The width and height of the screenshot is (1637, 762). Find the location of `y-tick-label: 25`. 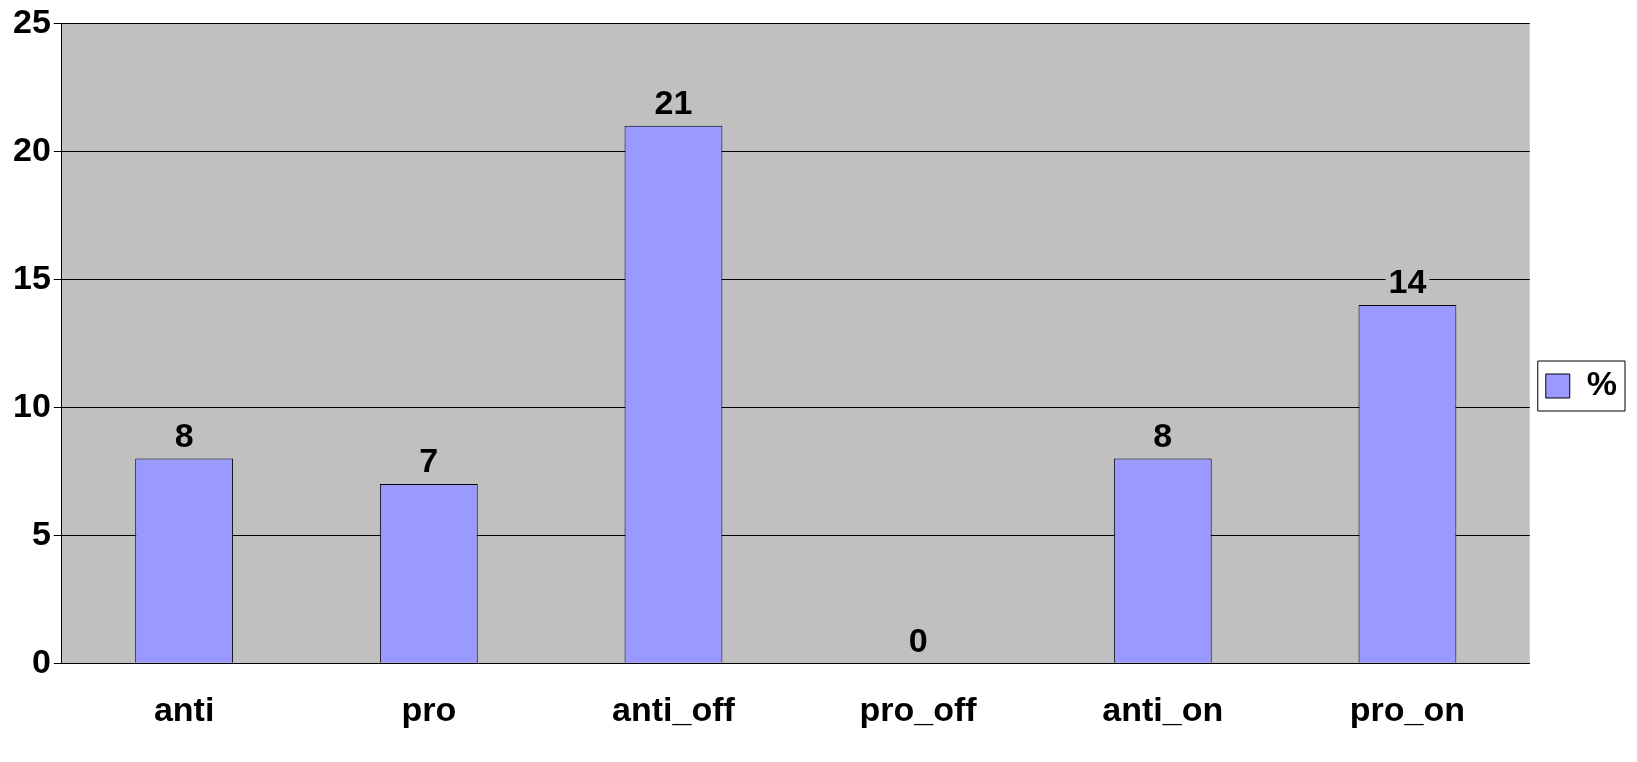

y-tick-label: 25 is located at coordinates (31, 20).